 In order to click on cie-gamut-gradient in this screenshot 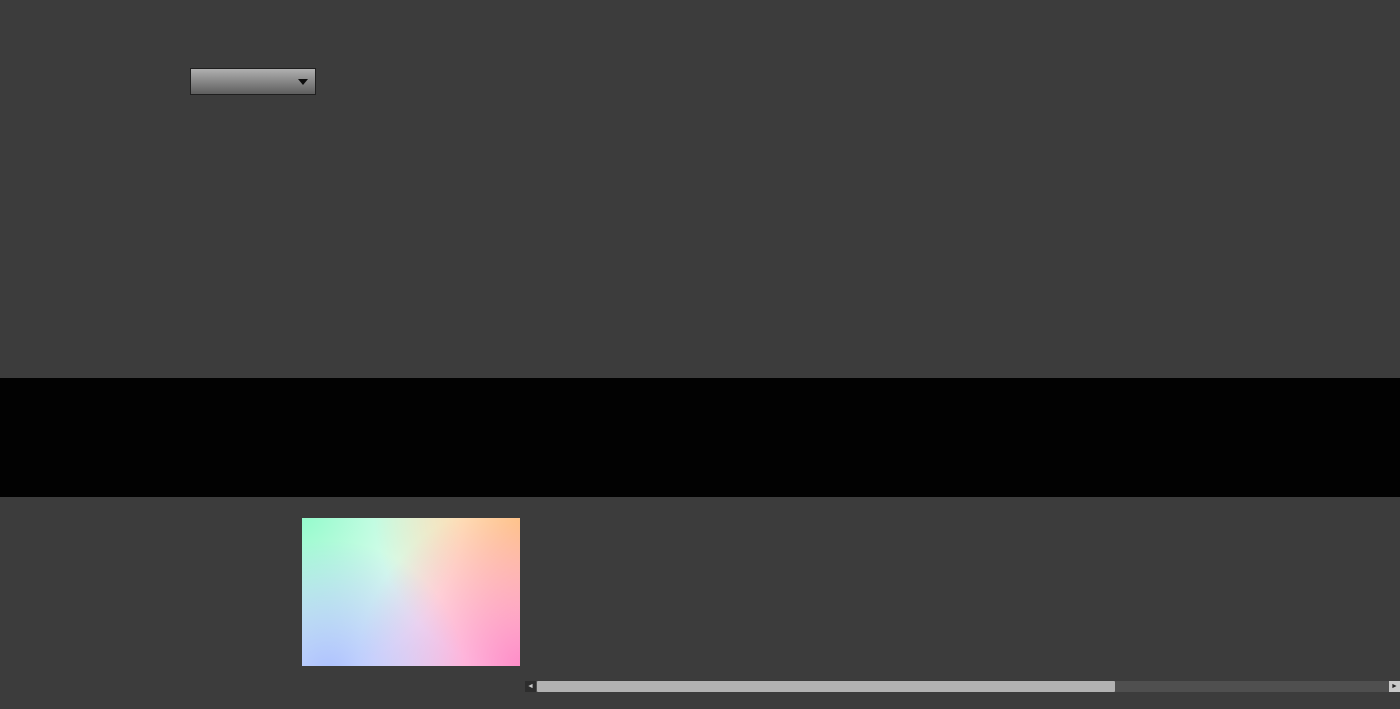, I will do `click(411, 592)`.